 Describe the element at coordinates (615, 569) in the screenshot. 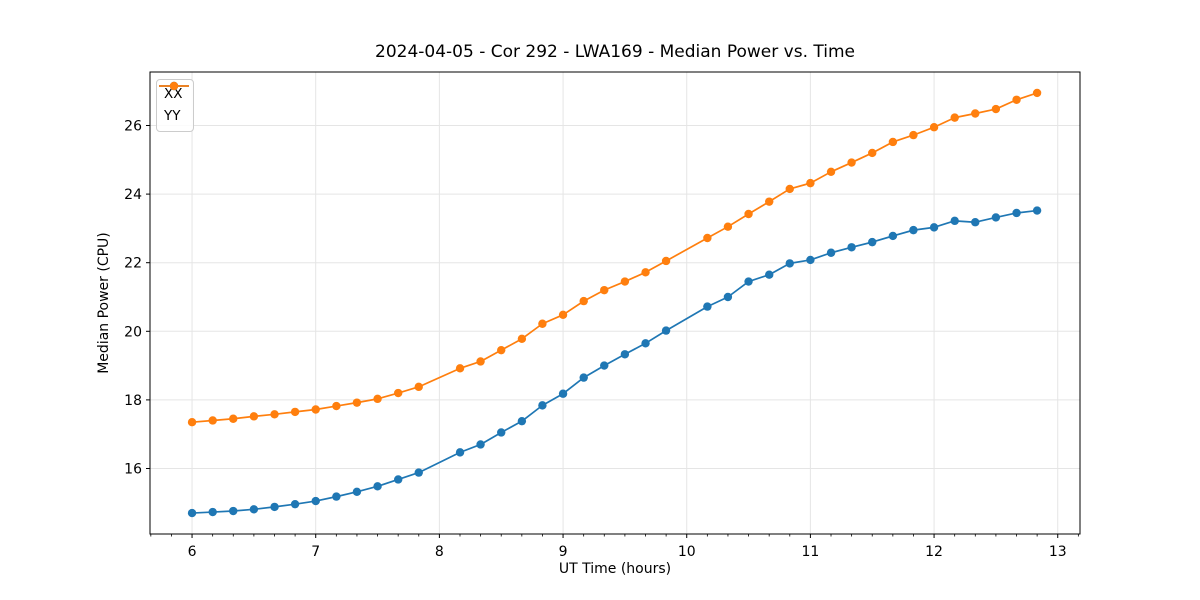

I see `x-axis-label: UT Time (hours)` at that location.